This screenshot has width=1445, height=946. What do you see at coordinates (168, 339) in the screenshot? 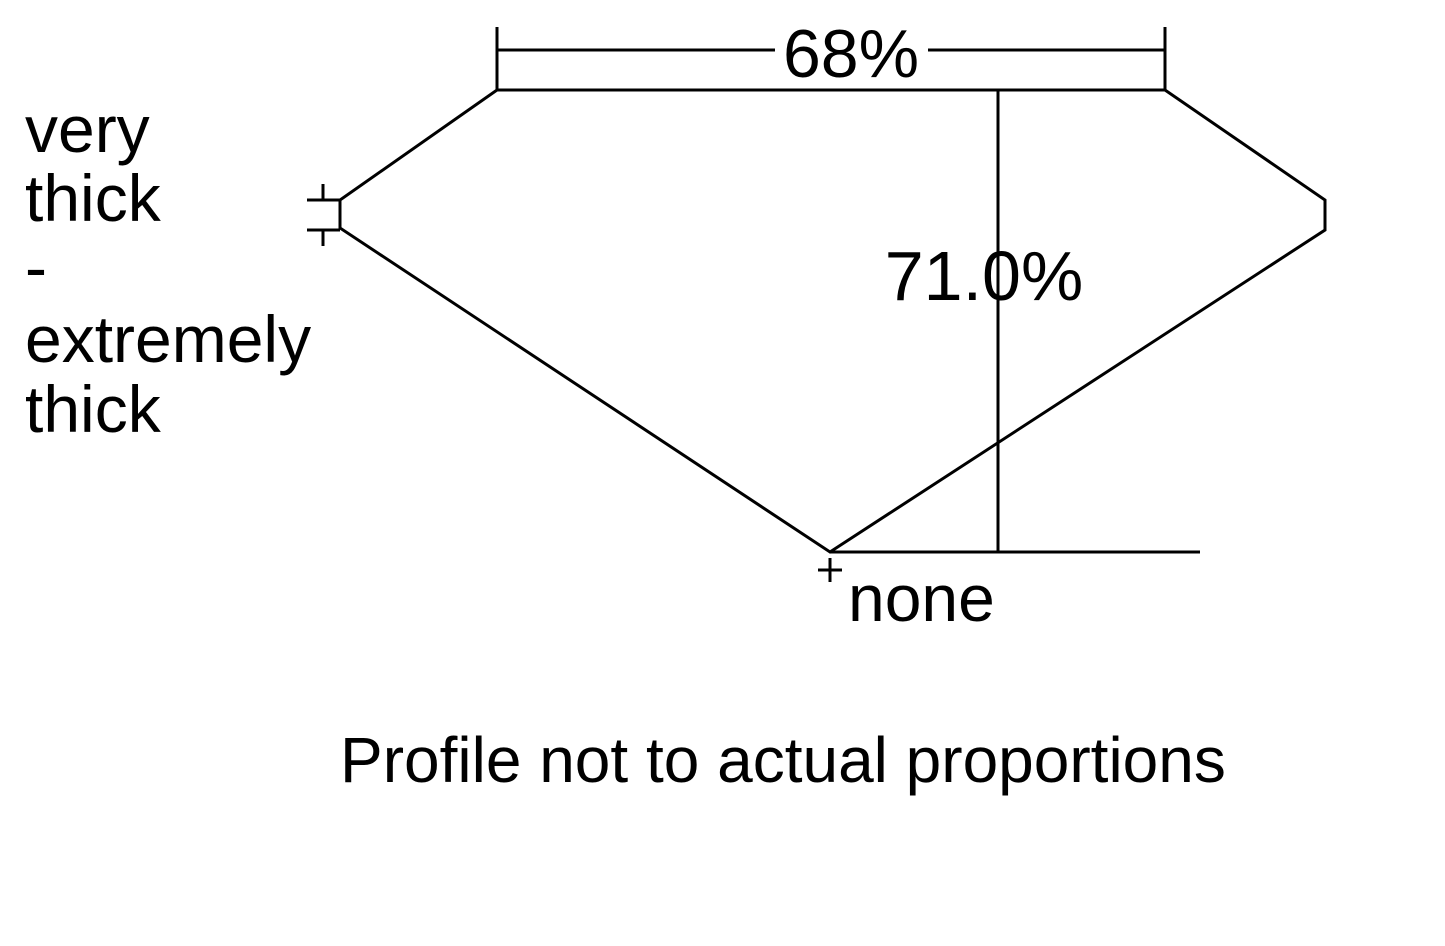
I see `girdle-label-line: extremely` at bounding box center [168, 339].